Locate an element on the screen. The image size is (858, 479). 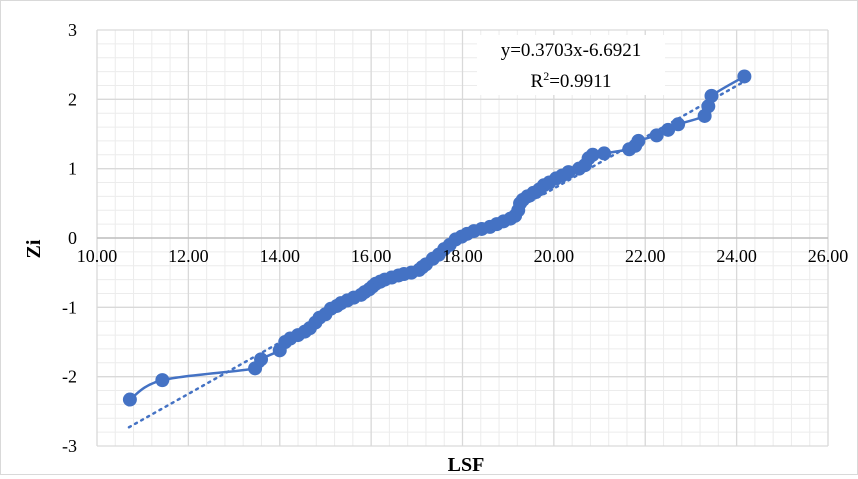
x-tick-label: 16.00 is located at coordinates (371, 256).